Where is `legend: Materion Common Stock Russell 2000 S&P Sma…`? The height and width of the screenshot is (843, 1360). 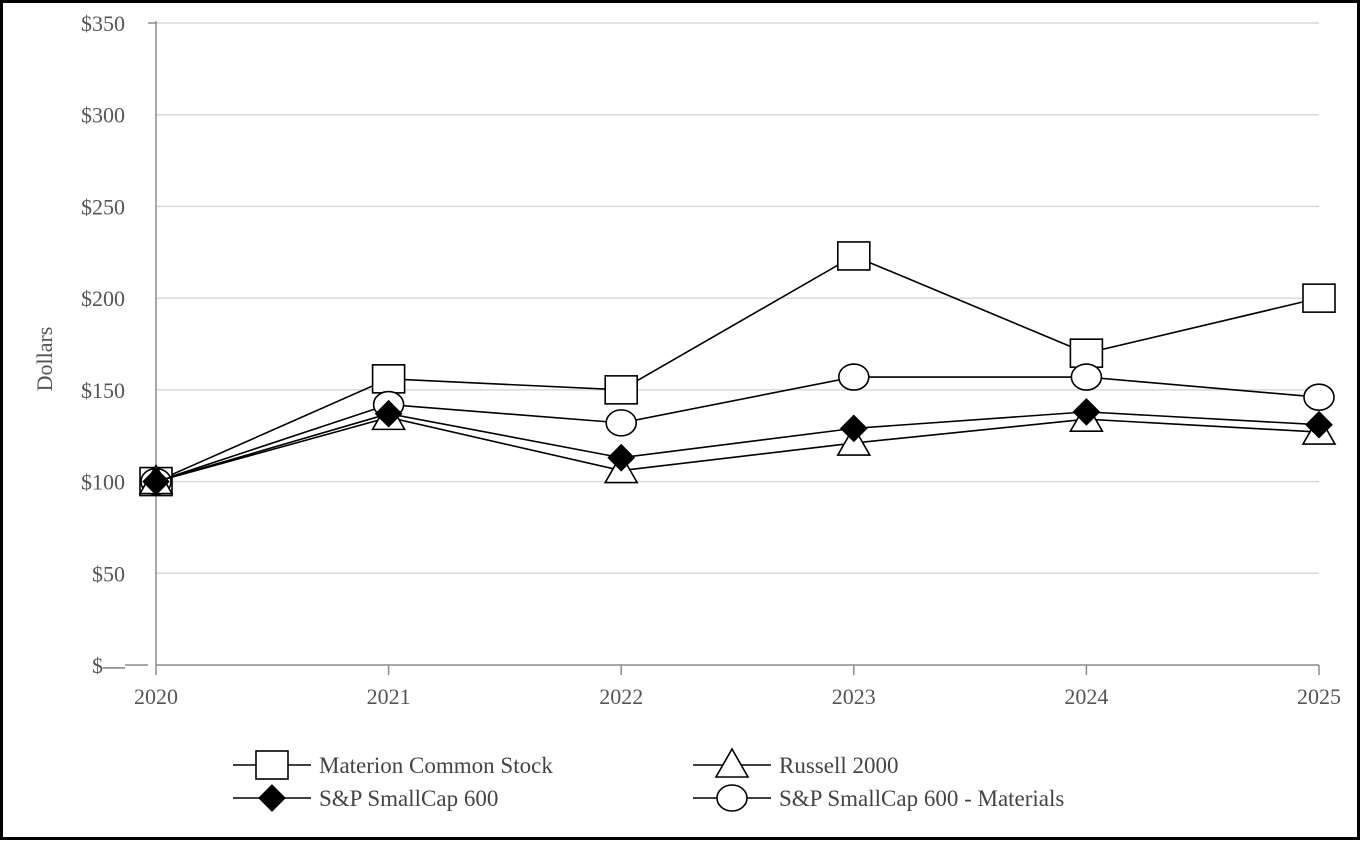 legend: Materion Common Stock Russell 2000 S&P Sma… is located at coordinates (648, 779).